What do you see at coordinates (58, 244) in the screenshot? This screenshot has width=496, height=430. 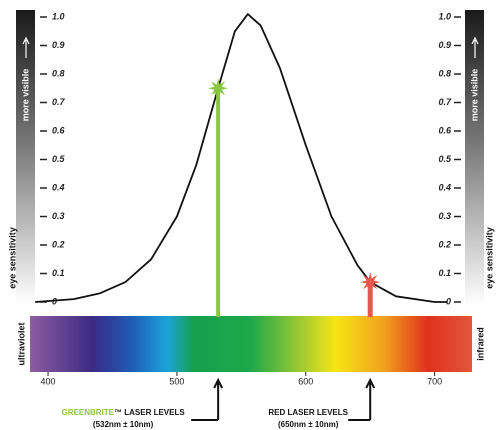 I see `y-tick-label: 0.2` at bounding box center [58, 244].